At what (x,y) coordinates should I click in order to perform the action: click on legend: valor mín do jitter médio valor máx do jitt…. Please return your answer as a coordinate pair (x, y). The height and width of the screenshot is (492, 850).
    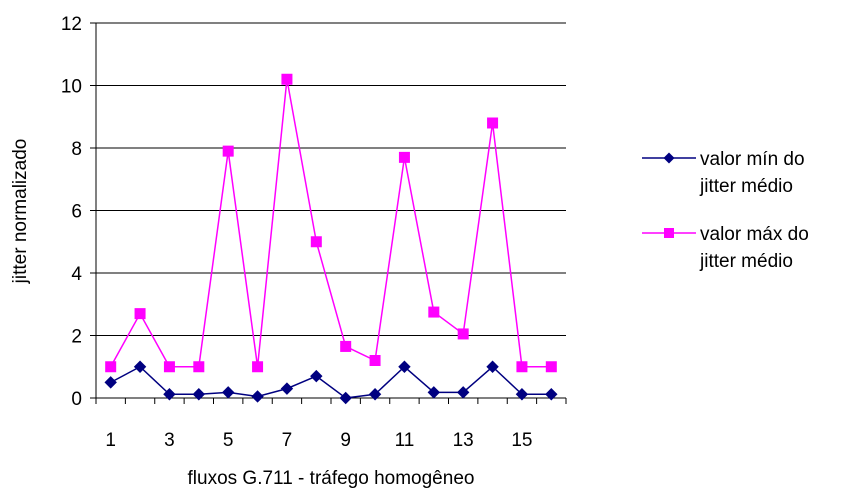
    Looking at the image, I should click on (725, 210).